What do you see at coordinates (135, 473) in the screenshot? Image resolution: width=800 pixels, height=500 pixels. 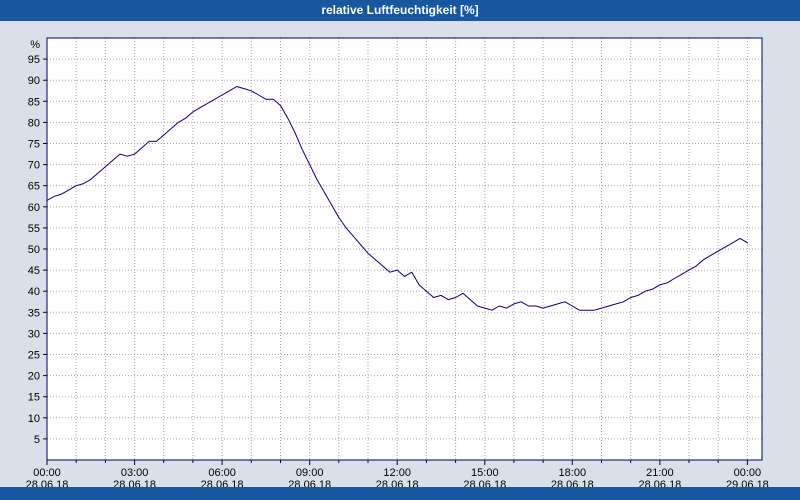 I see `x-tick-time-label: 03:00` at bounding box center [135, 473].